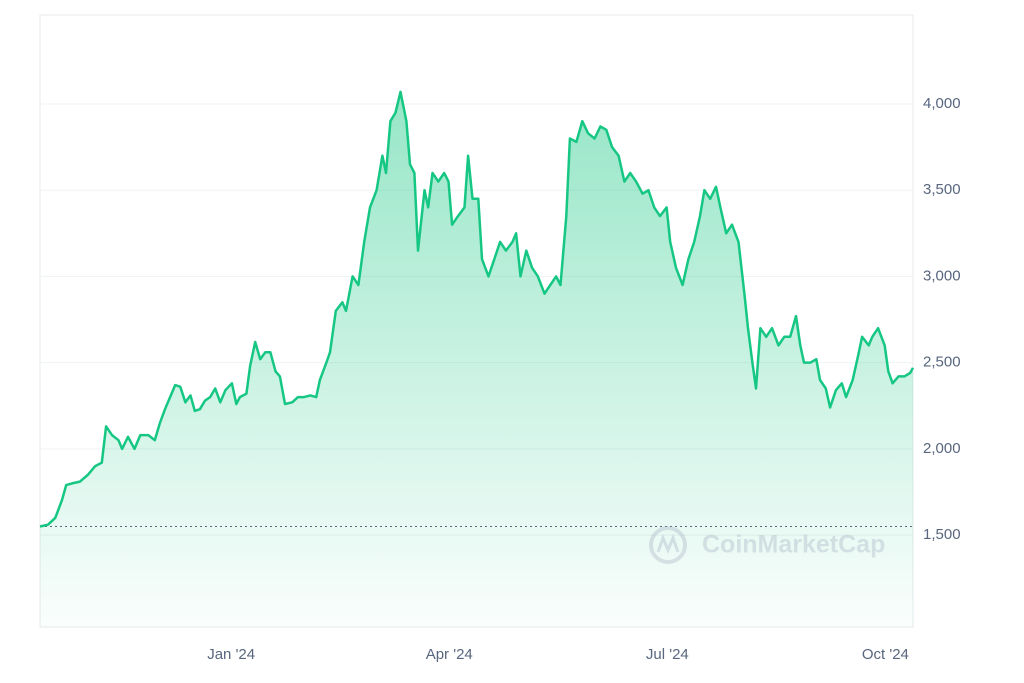 The height and width of the screenshot is (683, 1024). I want to click on watermark: CoinMarketCap, so click(767, 545).